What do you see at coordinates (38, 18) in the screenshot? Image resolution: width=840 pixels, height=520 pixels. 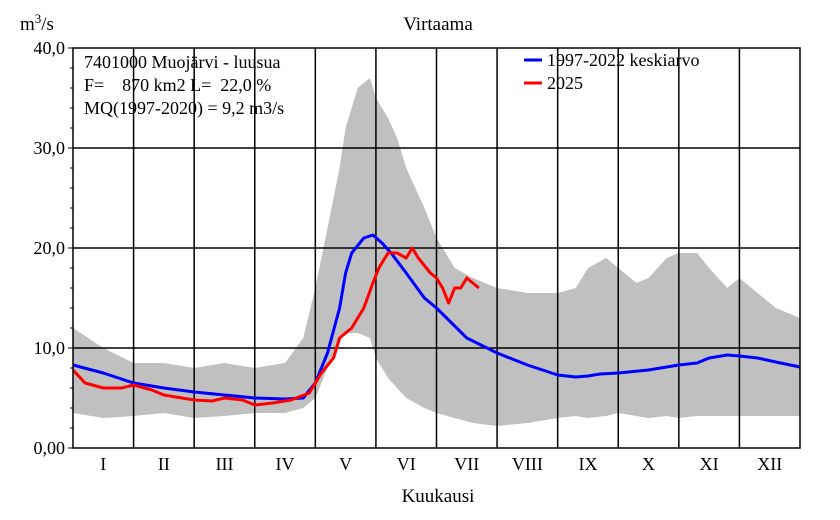 I see `y-axis-label-sup: 3` at bounding box center [38, 18].